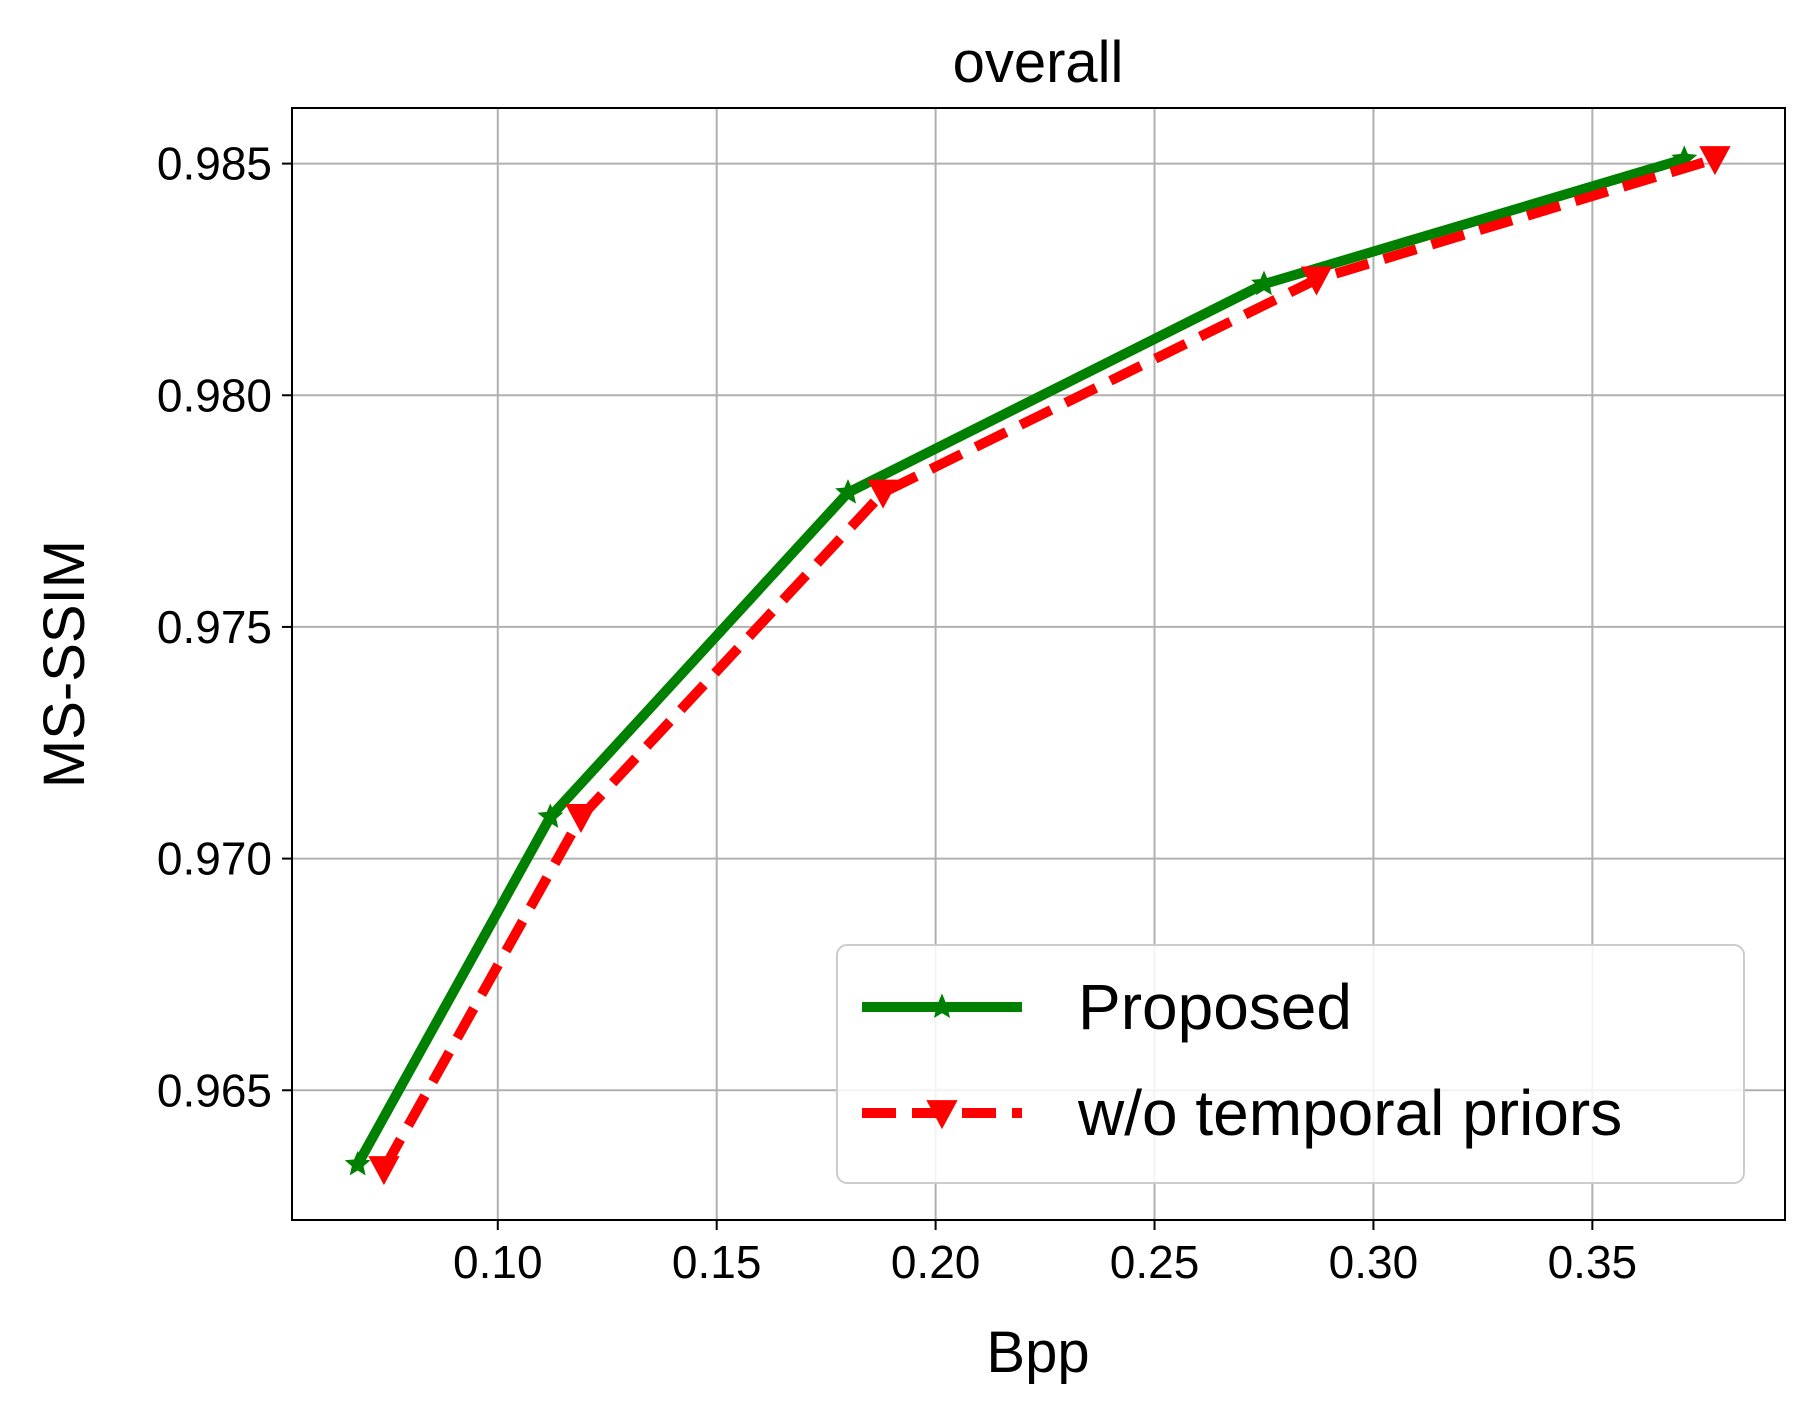 This screenshot has height=1416, width=1808. What do you see at coordinates (936, 1262) in the screenshot?
I see `x-tick-label: 0.20` at bounding box center [936, 1262].